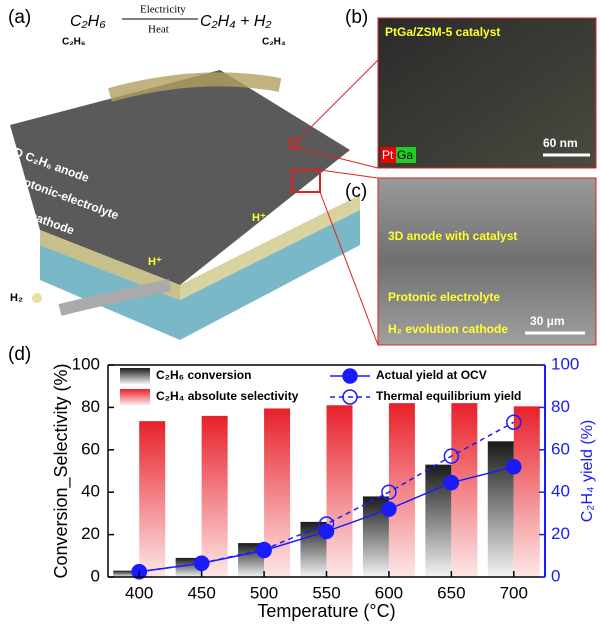 Image resolution: width=600 pixels, height=632 pixels. Describe the element at coordinates (560, 533) in the screenshot. I see `y2-tick-label: 20` at that location.